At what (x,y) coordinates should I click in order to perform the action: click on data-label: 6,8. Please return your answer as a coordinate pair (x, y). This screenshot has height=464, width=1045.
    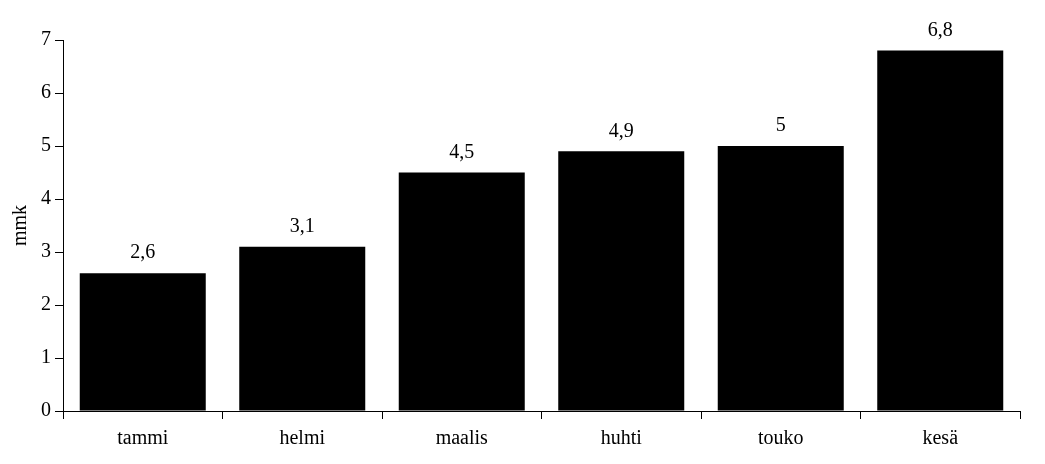
    Looking at the image, I should click on (940, 28).